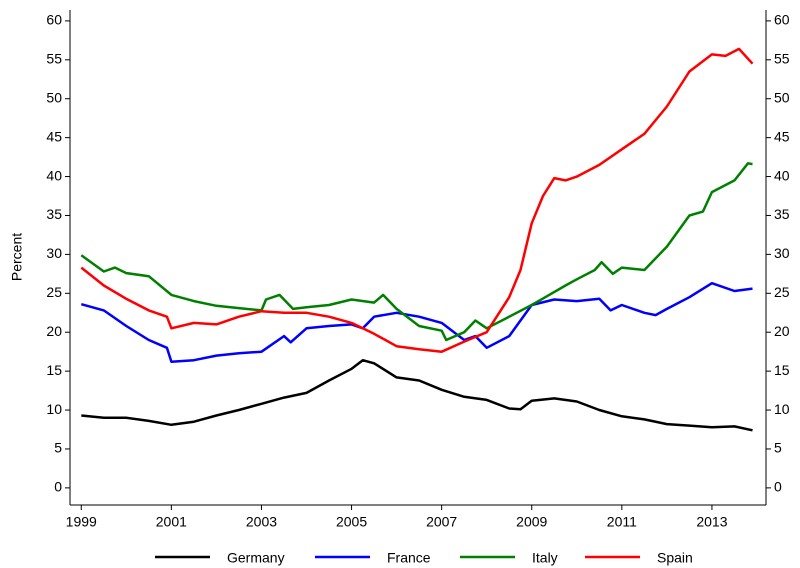 This screenshot has height=568, width=800. I want to click on y-tick-label: 30, so click(54, 253).